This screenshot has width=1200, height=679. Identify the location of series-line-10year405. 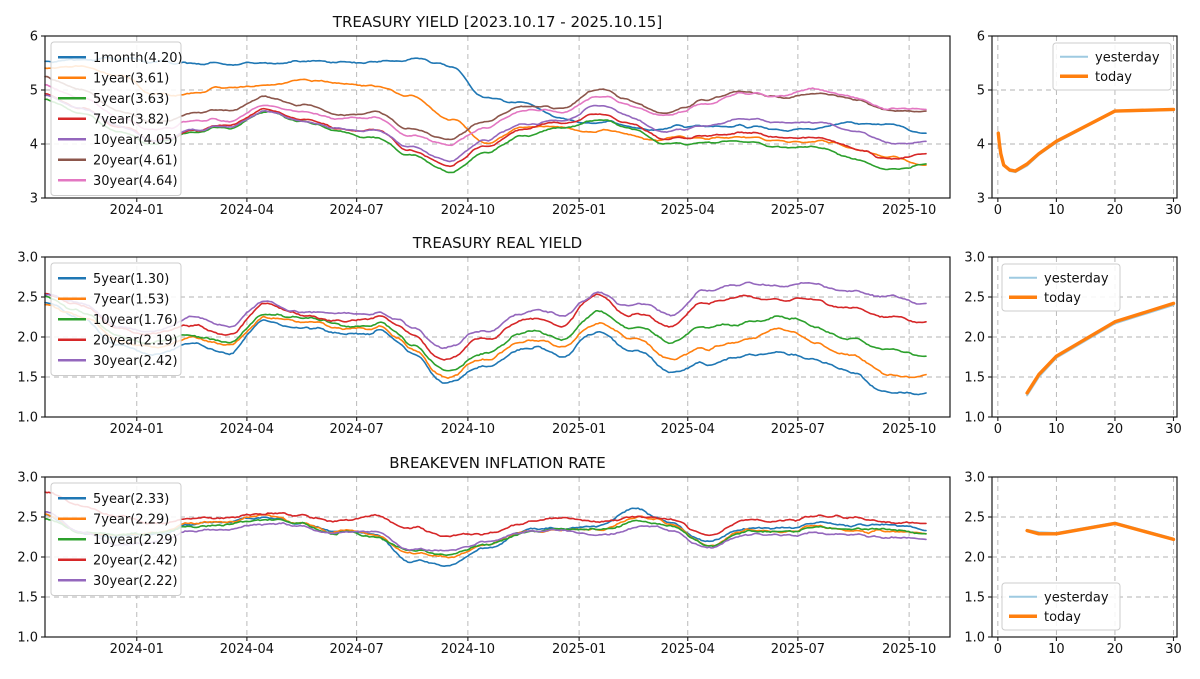
(485, 128).